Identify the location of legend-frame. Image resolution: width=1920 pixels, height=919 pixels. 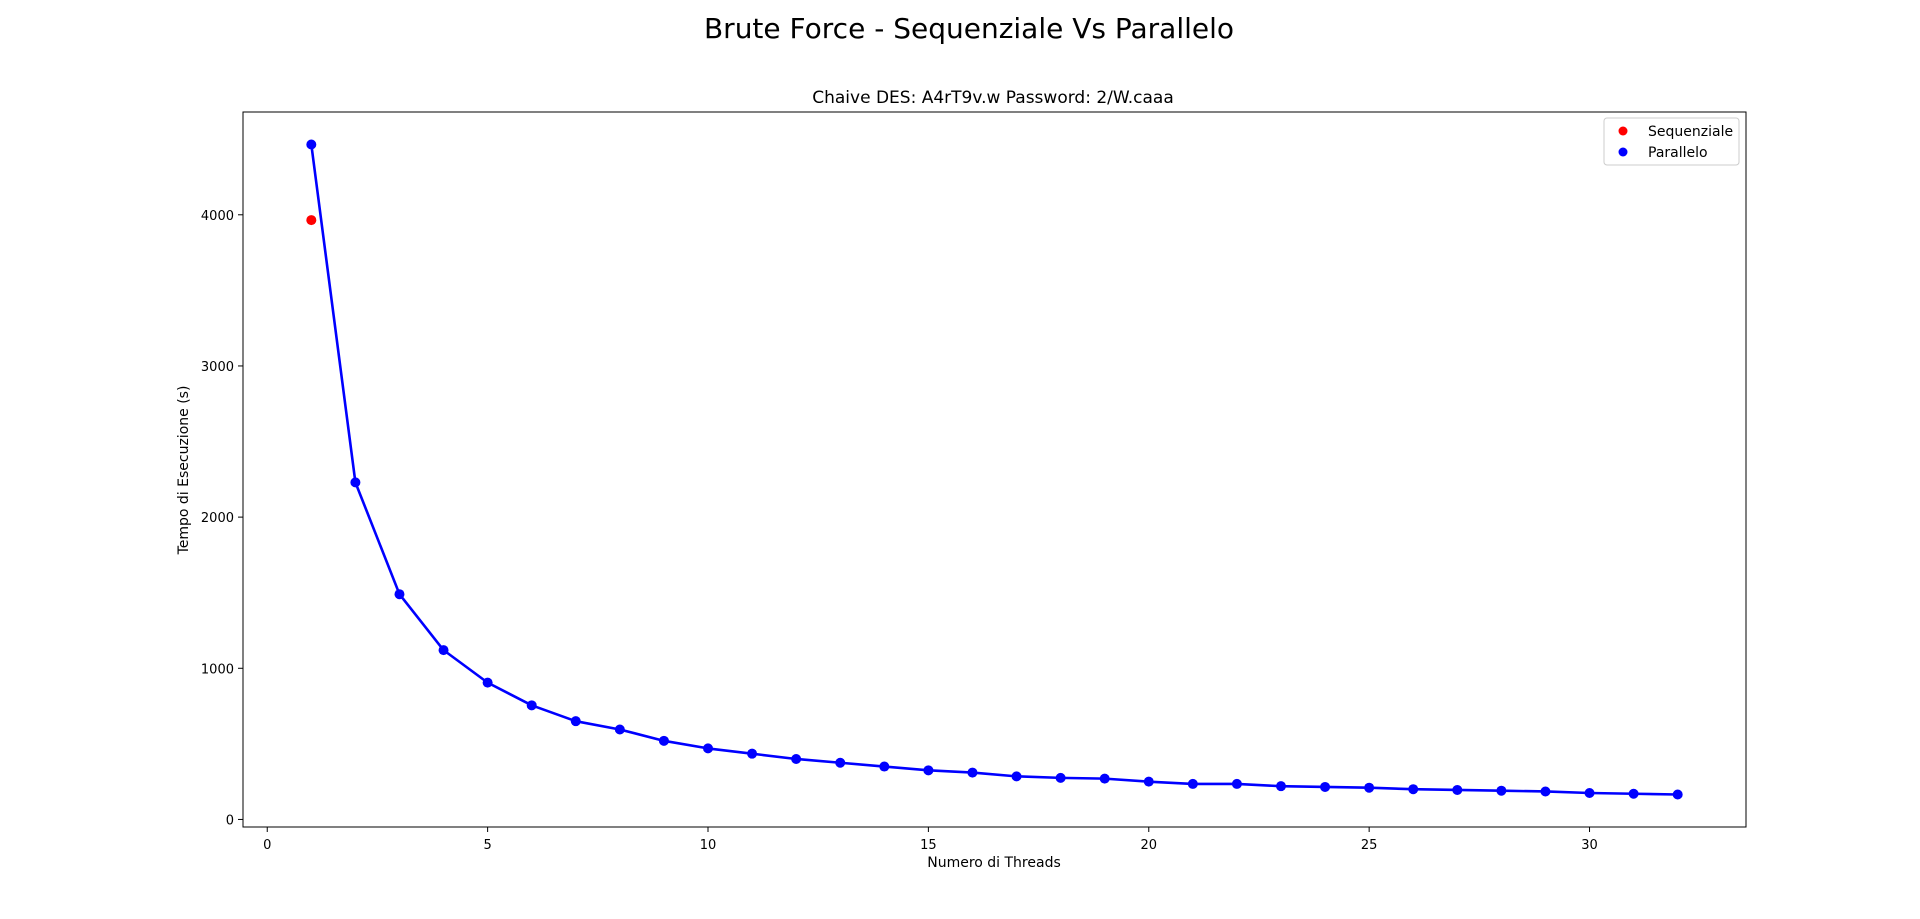
(1671, 141).